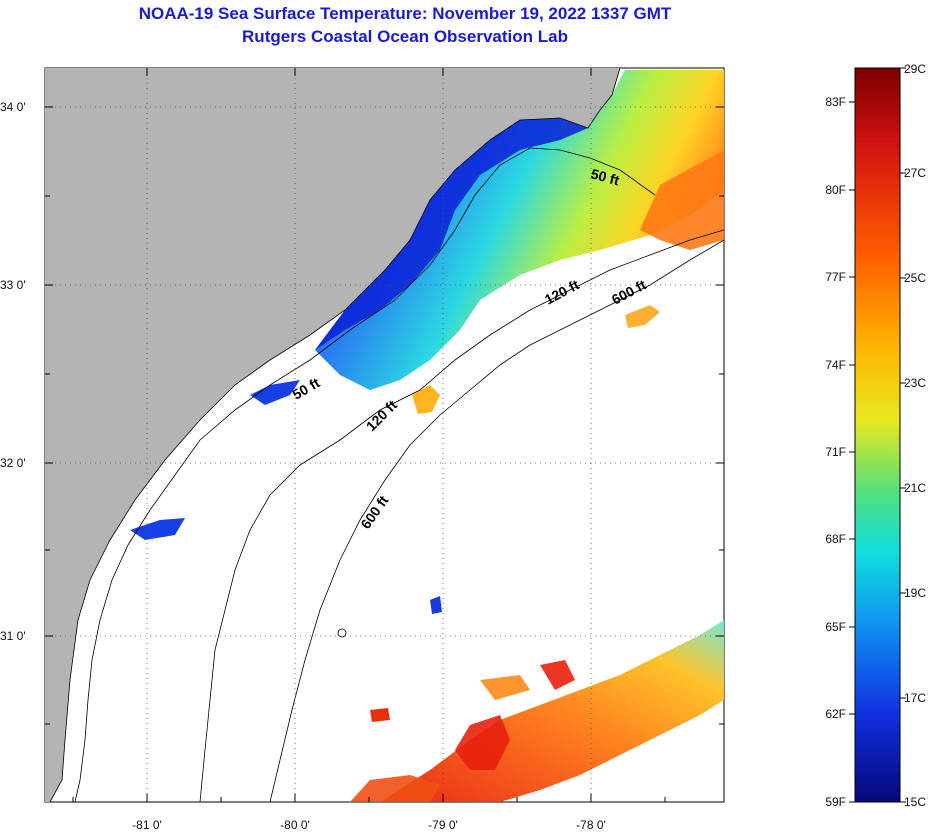 Image resolution: width=936 pixels, height=832 pixels. I want to click on colorbar-f-83: 83F, so click(835, 102).